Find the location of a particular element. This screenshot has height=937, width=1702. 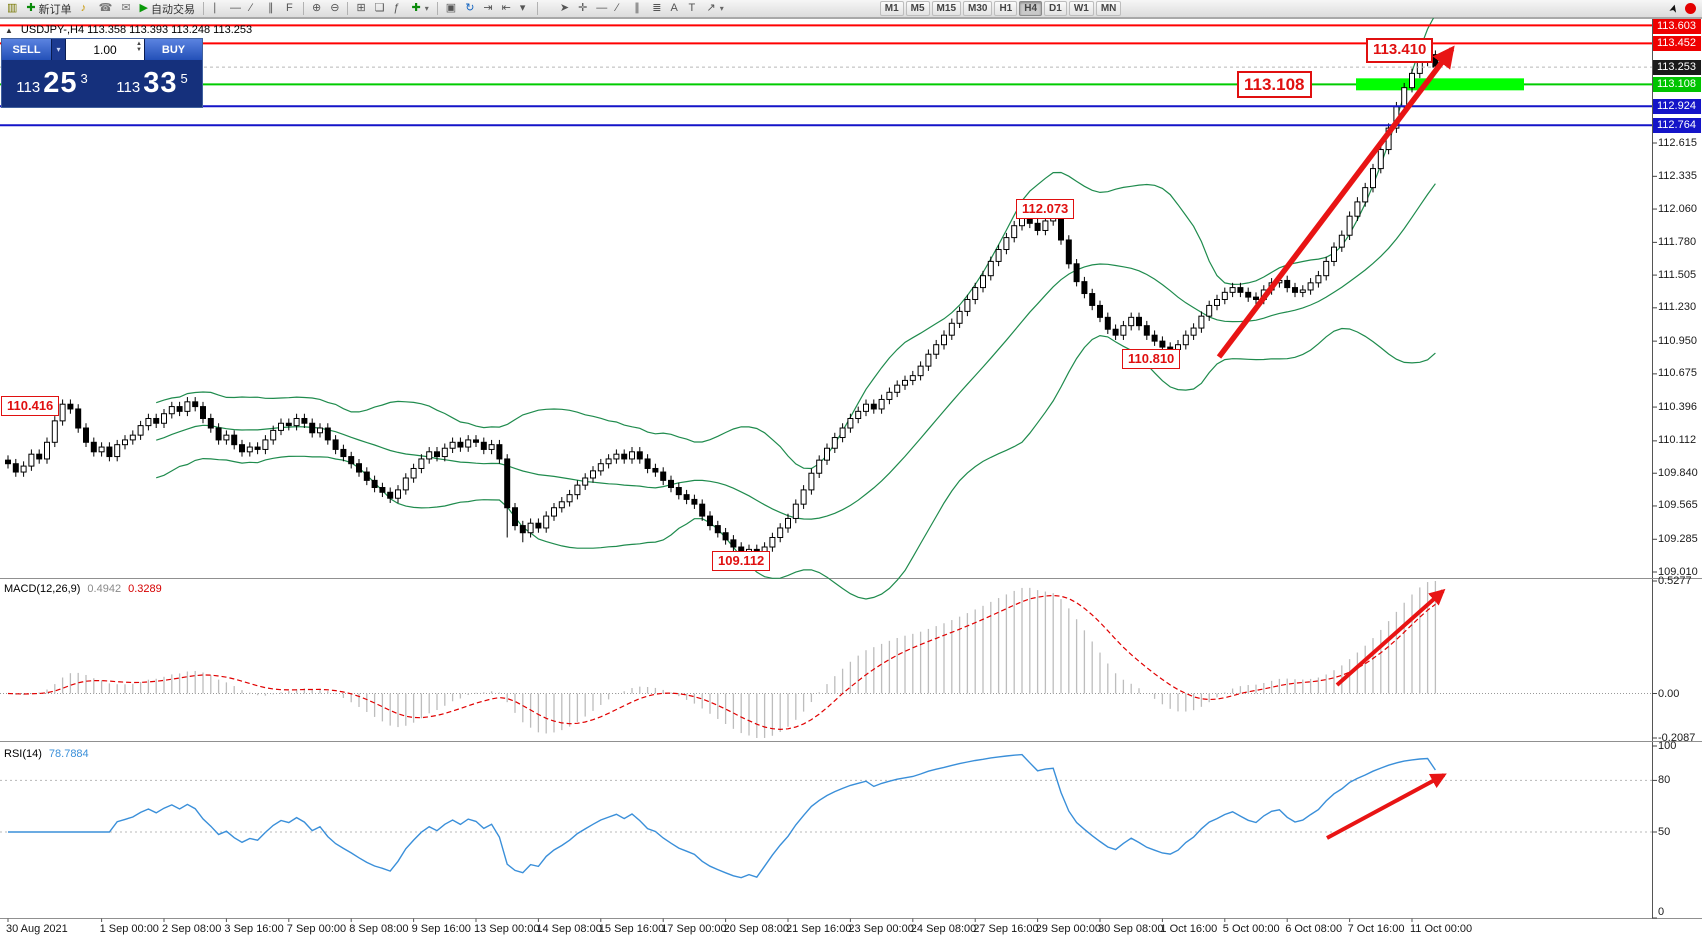

zoom-out-icon-glyph: ⊖ is located at coordinates (335, 8).